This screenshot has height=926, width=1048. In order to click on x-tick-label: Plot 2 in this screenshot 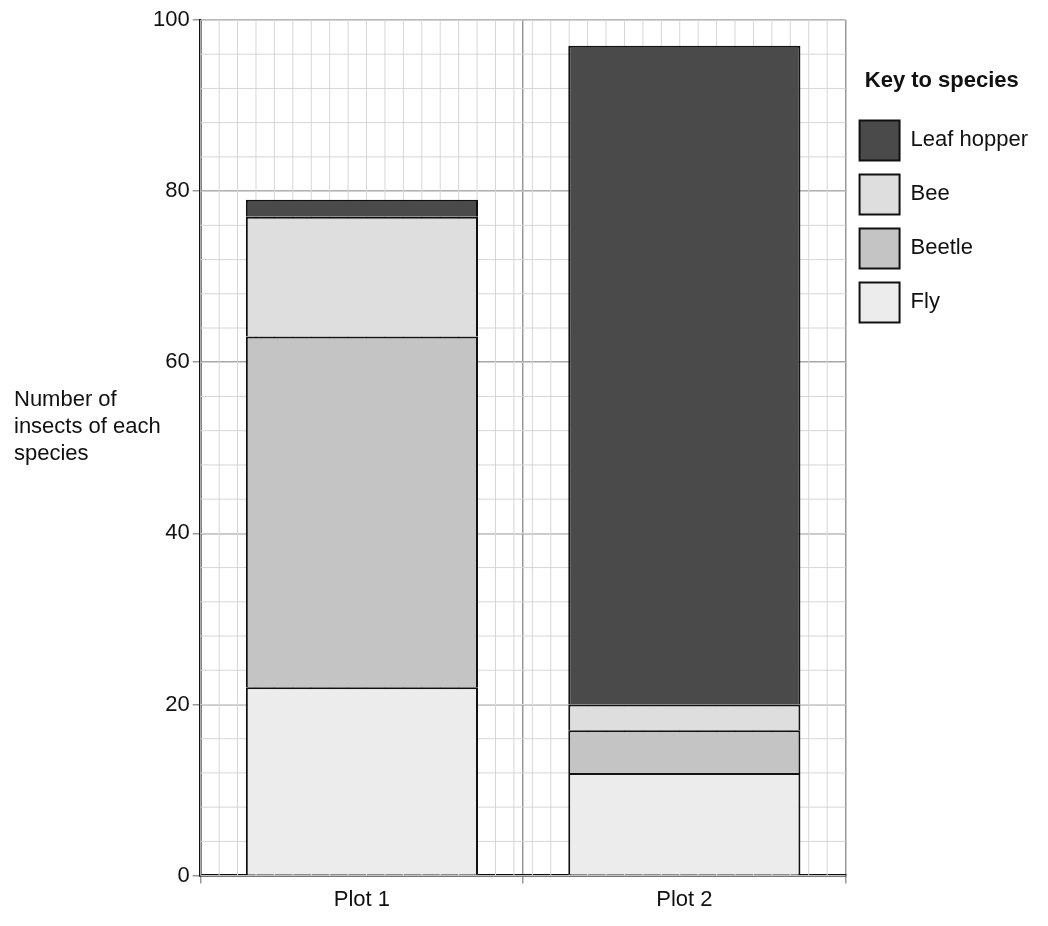, I will do `click(684, 898)`.